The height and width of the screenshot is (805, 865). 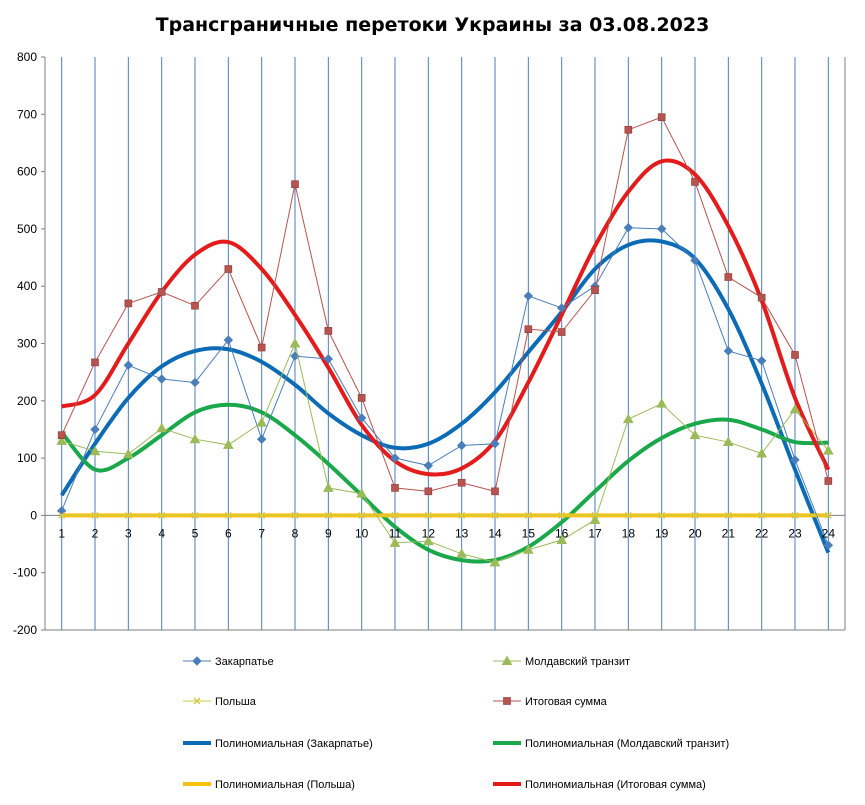 What do you see at coordinates (661, 117) in the screenshot?
I see `data-point-Итоговая сумма-19` at bounding box center [661, 117].